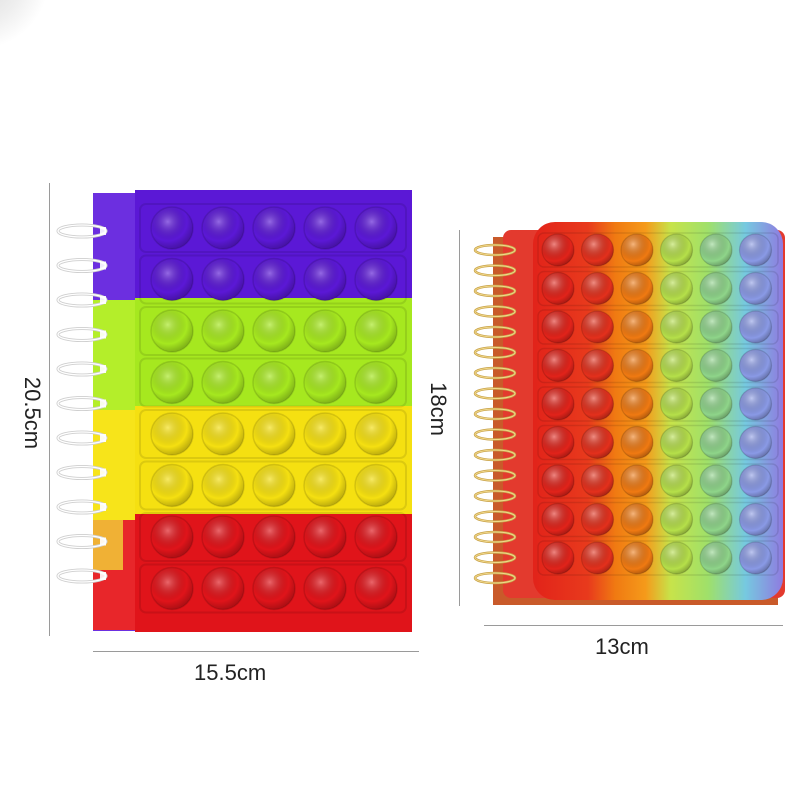  I want to click on large-width-label: 15.5cm, so click(230, 672).